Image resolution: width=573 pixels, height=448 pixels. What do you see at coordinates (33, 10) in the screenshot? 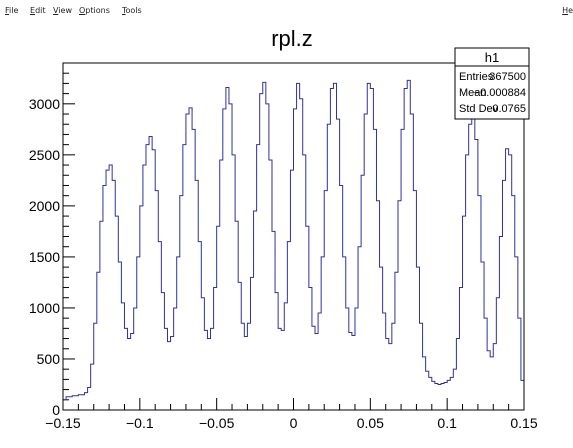
I see `menu-accel: E` at bounding box center [33, 10].